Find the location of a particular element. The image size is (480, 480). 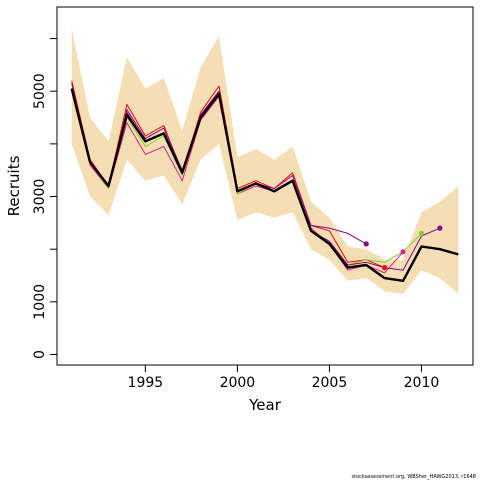

x-tick-label-2010: 2010 is located at coordinates (422, 383).